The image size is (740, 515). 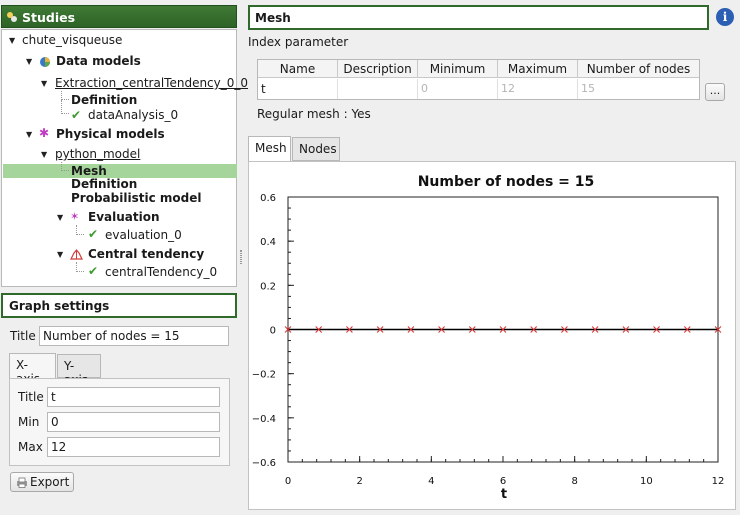 What do you see at coordinates (23, 336) in the screenshot?
I see `graph-title-label: Title` at bounding box center [23, 336].